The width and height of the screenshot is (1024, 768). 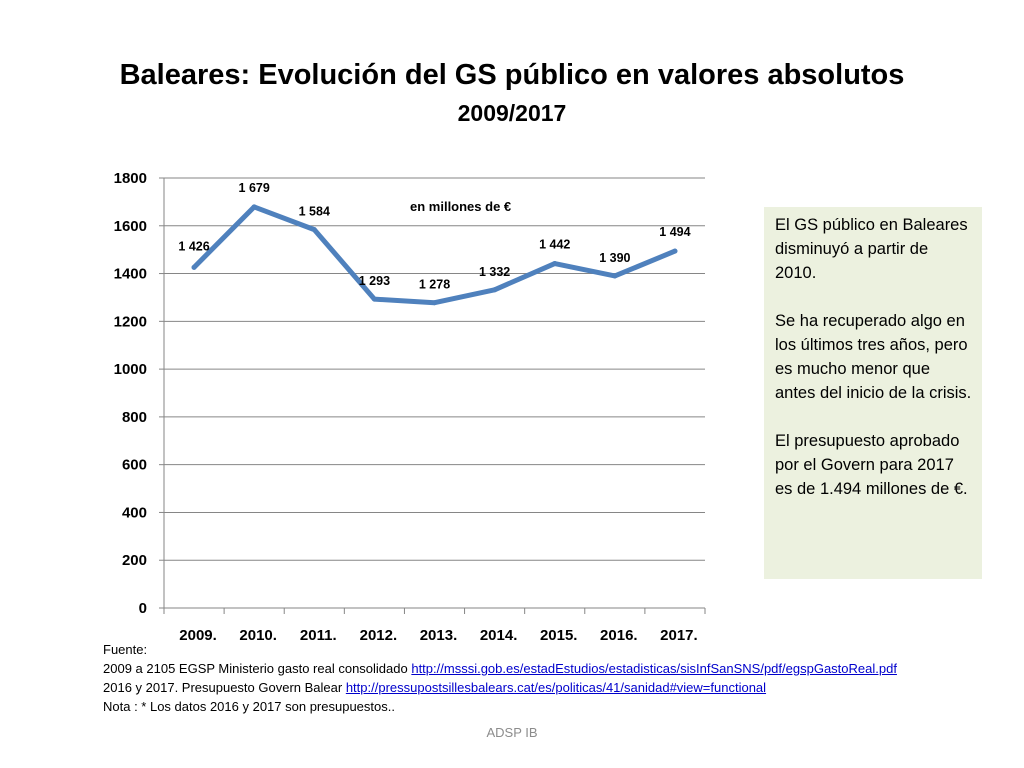 I want to click on y-tick-label: 400, so click(x=134, y=512).